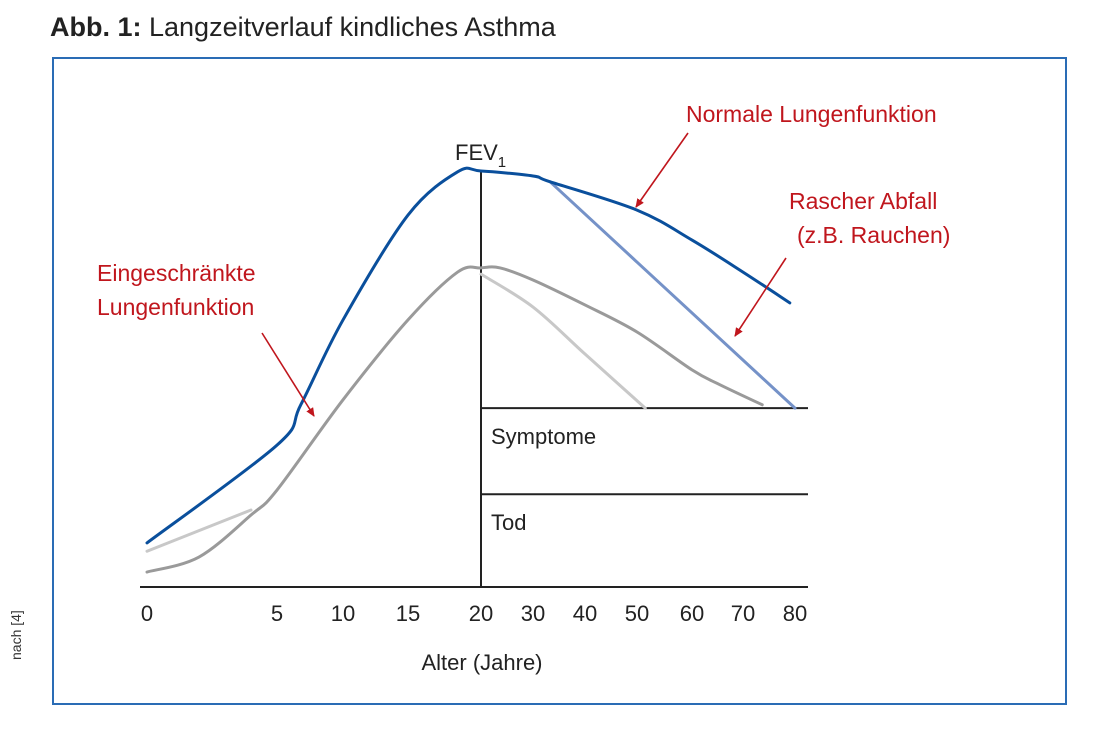 The width and height of the screenshot is (1100, 738). Describe the element at coordinates (637, 613) in the screenshot. I see `x-tick-label: 50` at that location.